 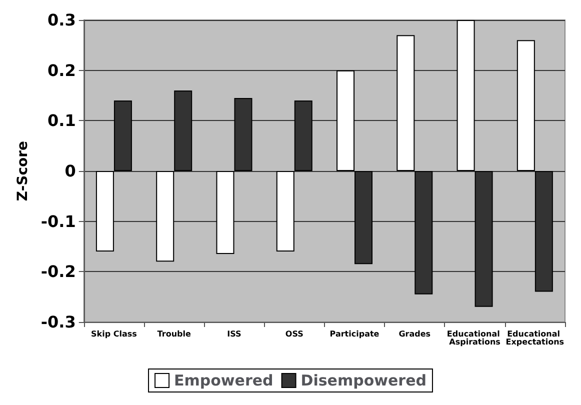 What do you see at coordinates (62, 120) in the screenshot?
I see `y-tick-label: 0.1` at bounding box center [62, 120].